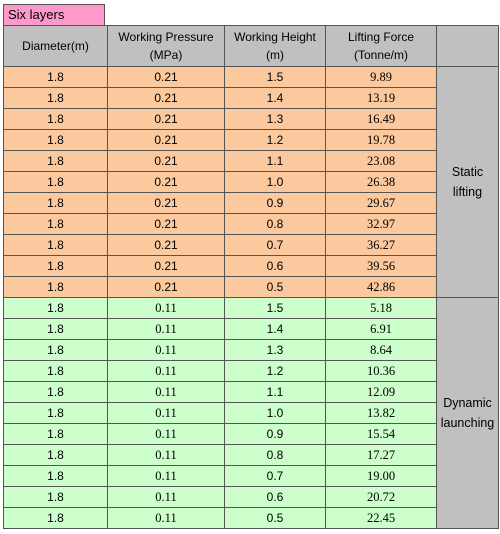 This screenshot has height=534, width=500. Describe the element at coordinates (381, 245) in the screenshot. I see `force-cell: 36.27` at that location.